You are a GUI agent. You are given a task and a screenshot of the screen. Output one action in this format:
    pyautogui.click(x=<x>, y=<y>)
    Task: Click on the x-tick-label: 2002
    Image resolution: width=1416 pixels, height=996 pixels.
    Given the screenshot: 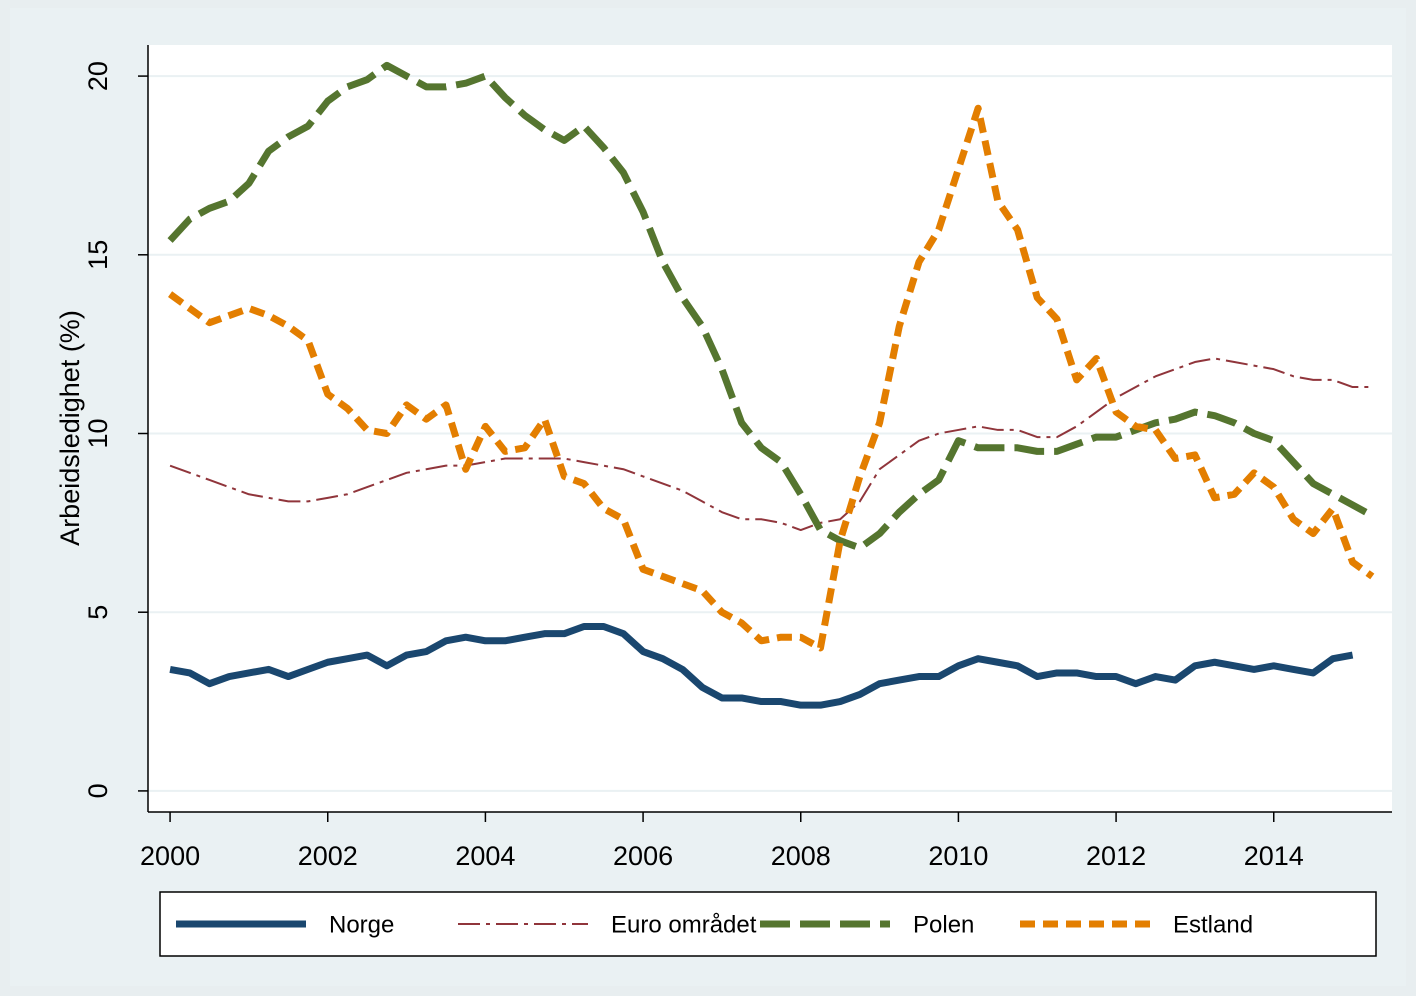 What is the action you would take?
    pyautogui.click(x=328, y=856)
    